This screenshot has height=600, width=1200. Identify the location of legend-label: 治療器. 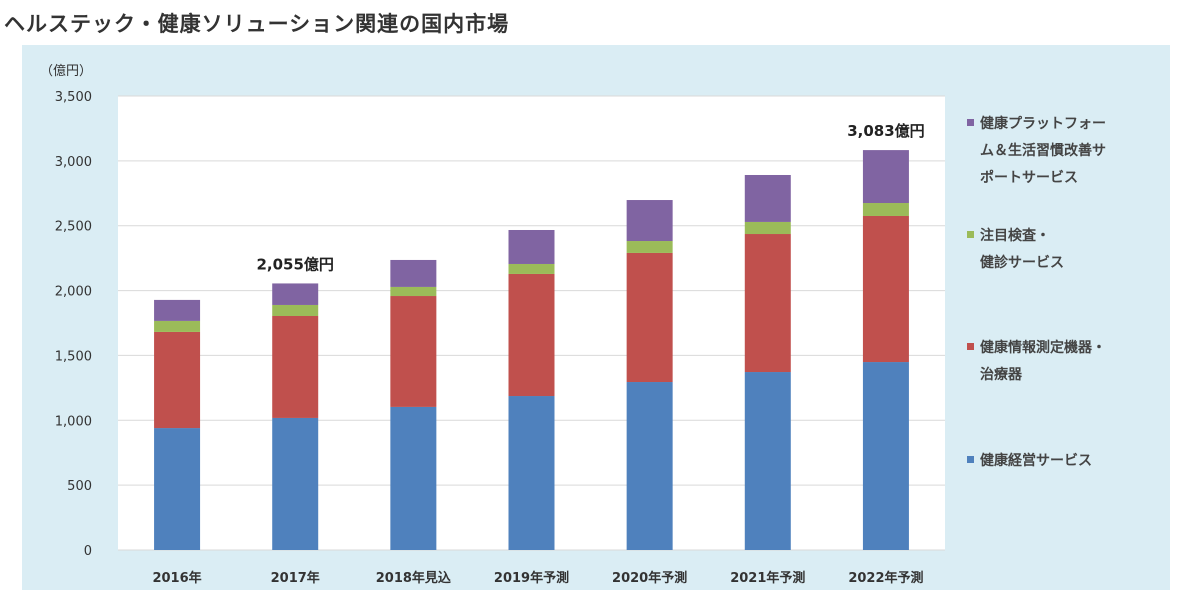
(1001, 374).